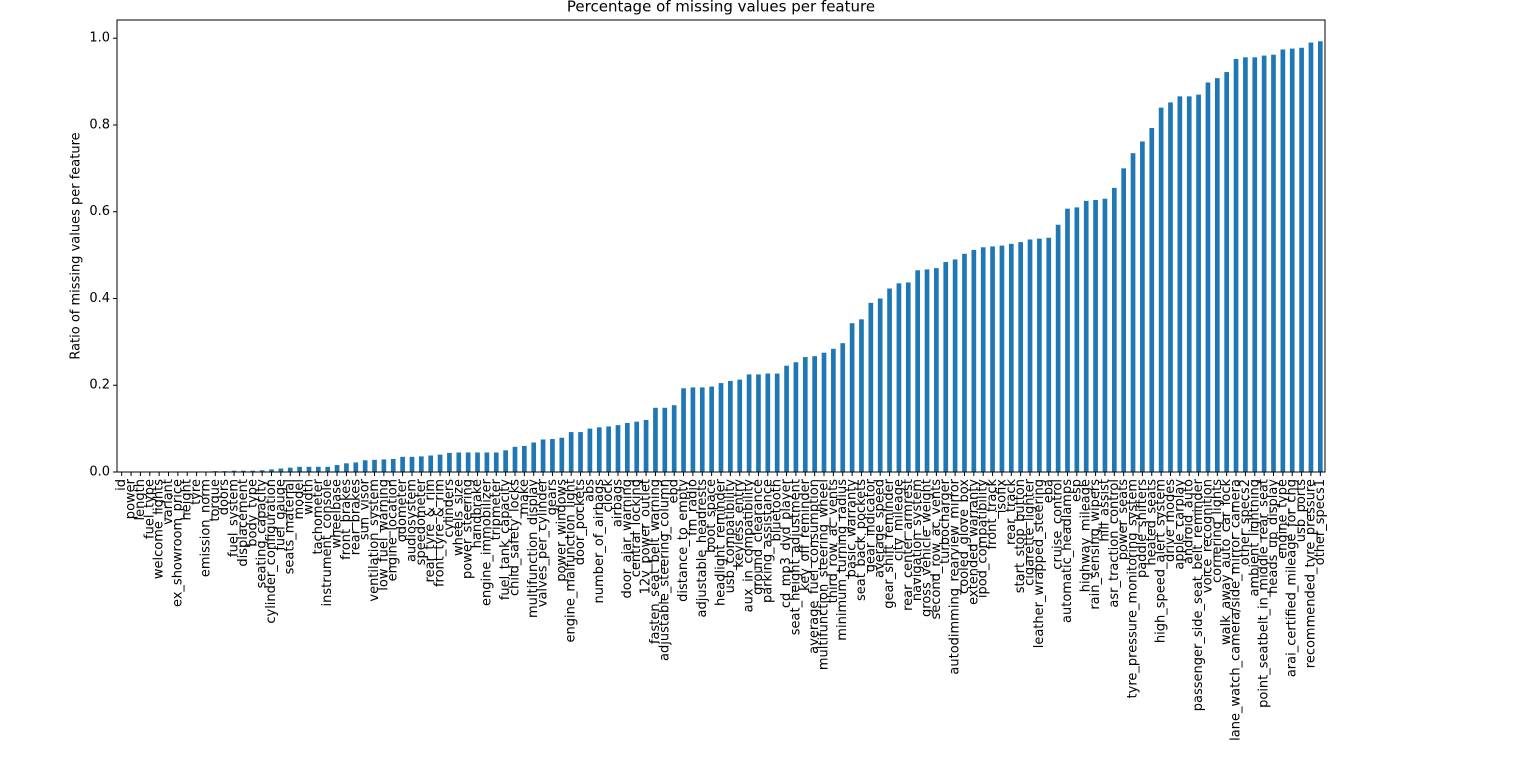 The width and height of the screenshot is (1536, 762). I want to click on x-tick-label: parking_assistance, so click(767, 541).